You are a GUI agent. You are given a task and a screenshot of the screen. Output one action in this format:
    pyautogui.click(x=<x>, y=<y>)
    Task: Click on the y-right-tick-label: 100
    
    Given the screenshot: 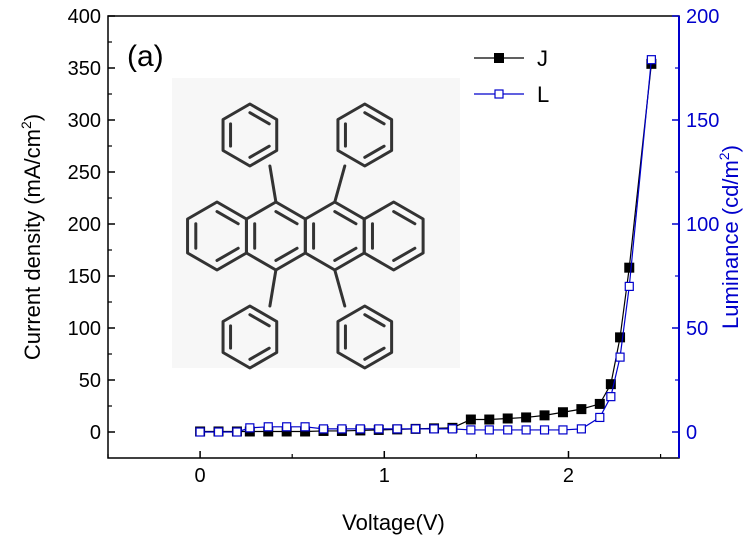 What is the action you would take?
    pyautogui.click(x=702, y=225)
    